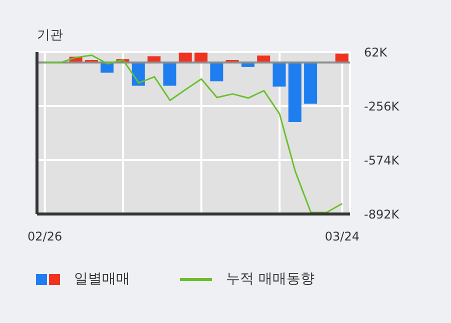 Image resolution: width=451 pixels, height=323 pixels. Describe the element at coordinates (382, 106) in the screenshot. I see `y-tick-label: -256K` at that location.